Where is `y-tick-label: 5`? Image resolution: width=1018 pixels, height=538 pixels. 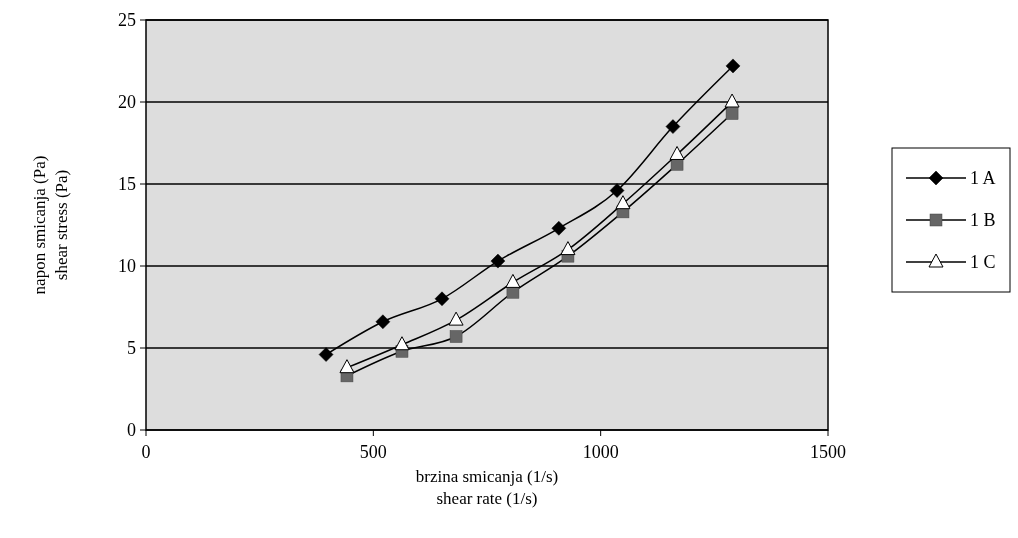 y-tick-label: 5 is located at coordinates (131, 348).